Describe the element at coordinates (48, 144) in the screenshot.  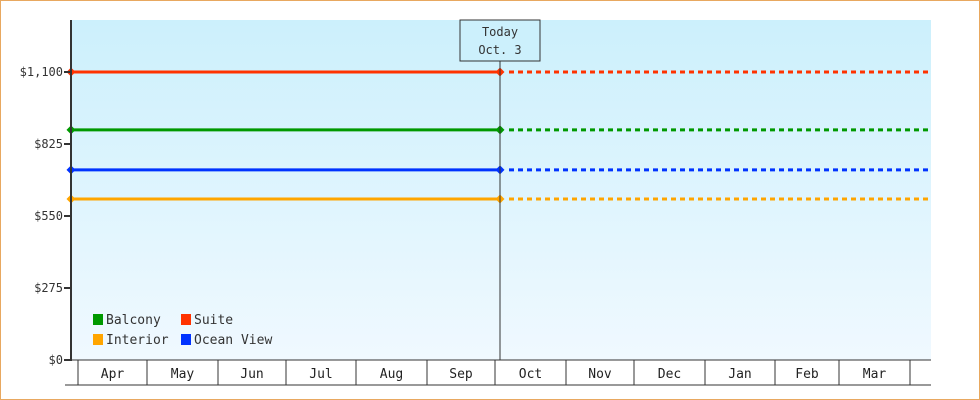
I see `y-tick-label: $825` at that location.